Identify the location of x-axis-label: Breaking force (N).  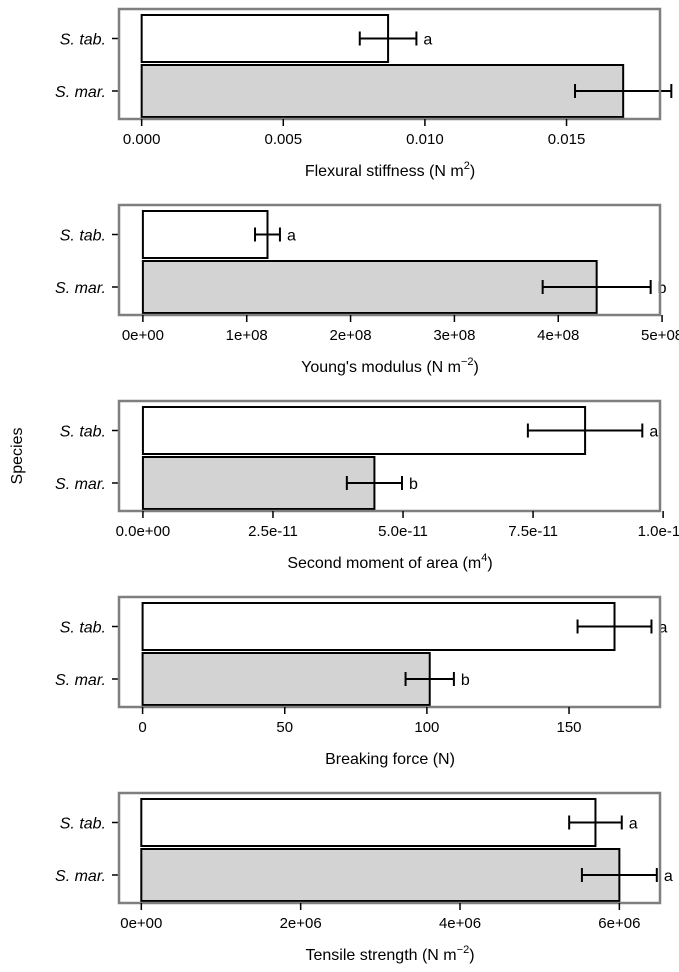
(390, 759).